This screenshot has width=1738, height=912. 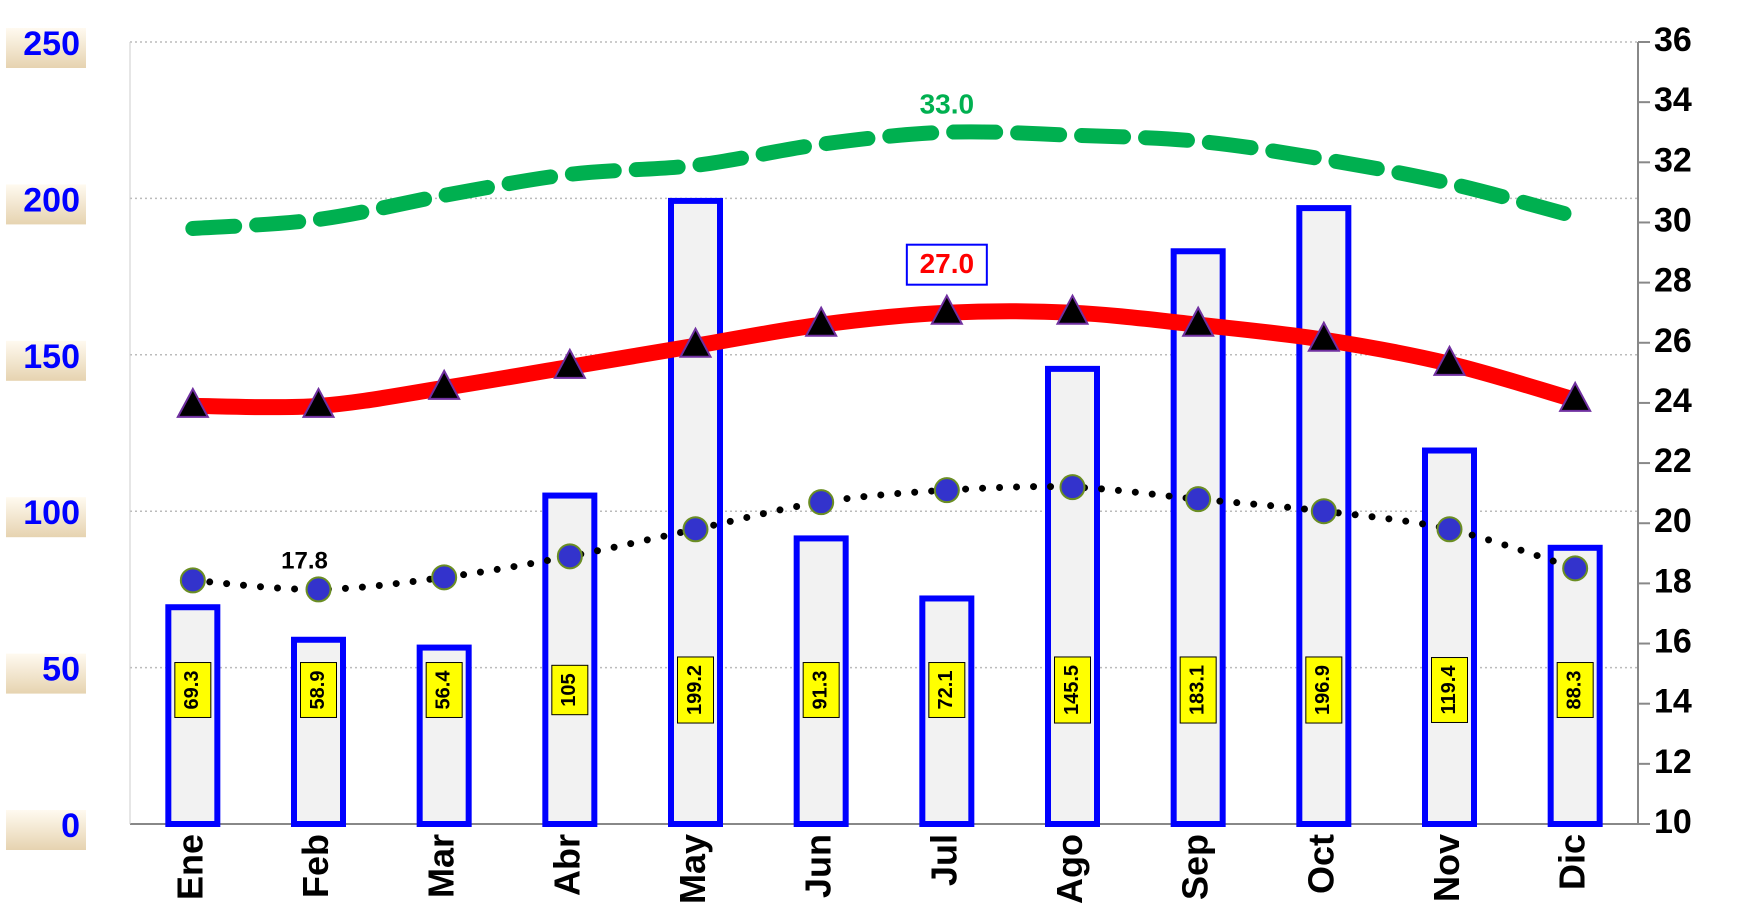 What do you see at coordinates (1446, 868) in the screenshot?
I see `x-tick-label: Nov` at bounding box center [1446, 868].